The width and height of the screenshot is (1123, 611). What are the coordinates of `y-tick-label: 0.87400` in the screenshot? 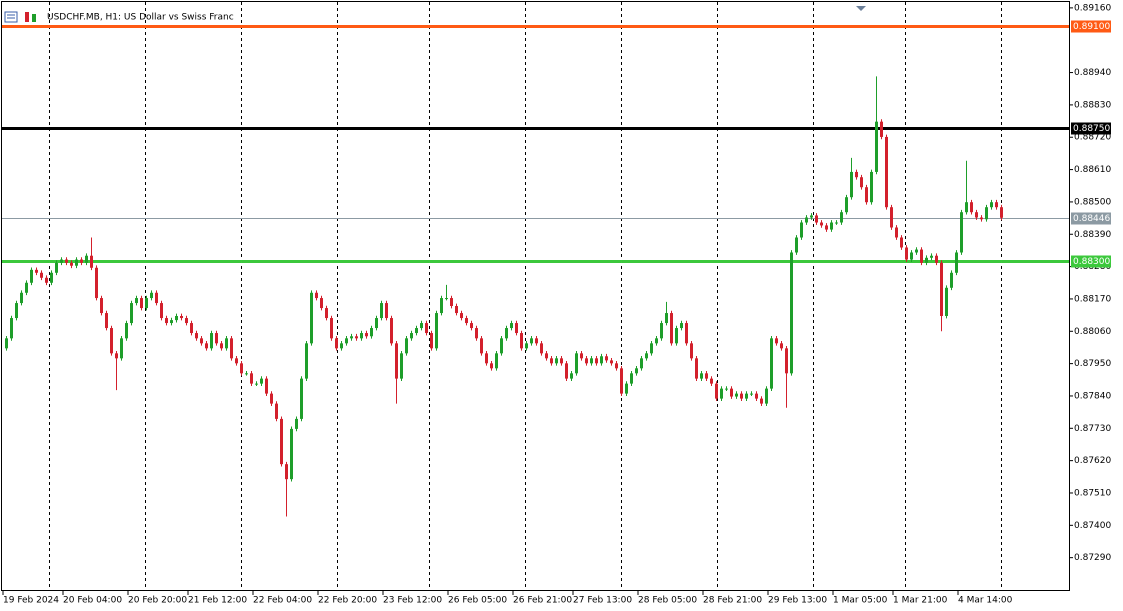 It's located at (1092, 526).